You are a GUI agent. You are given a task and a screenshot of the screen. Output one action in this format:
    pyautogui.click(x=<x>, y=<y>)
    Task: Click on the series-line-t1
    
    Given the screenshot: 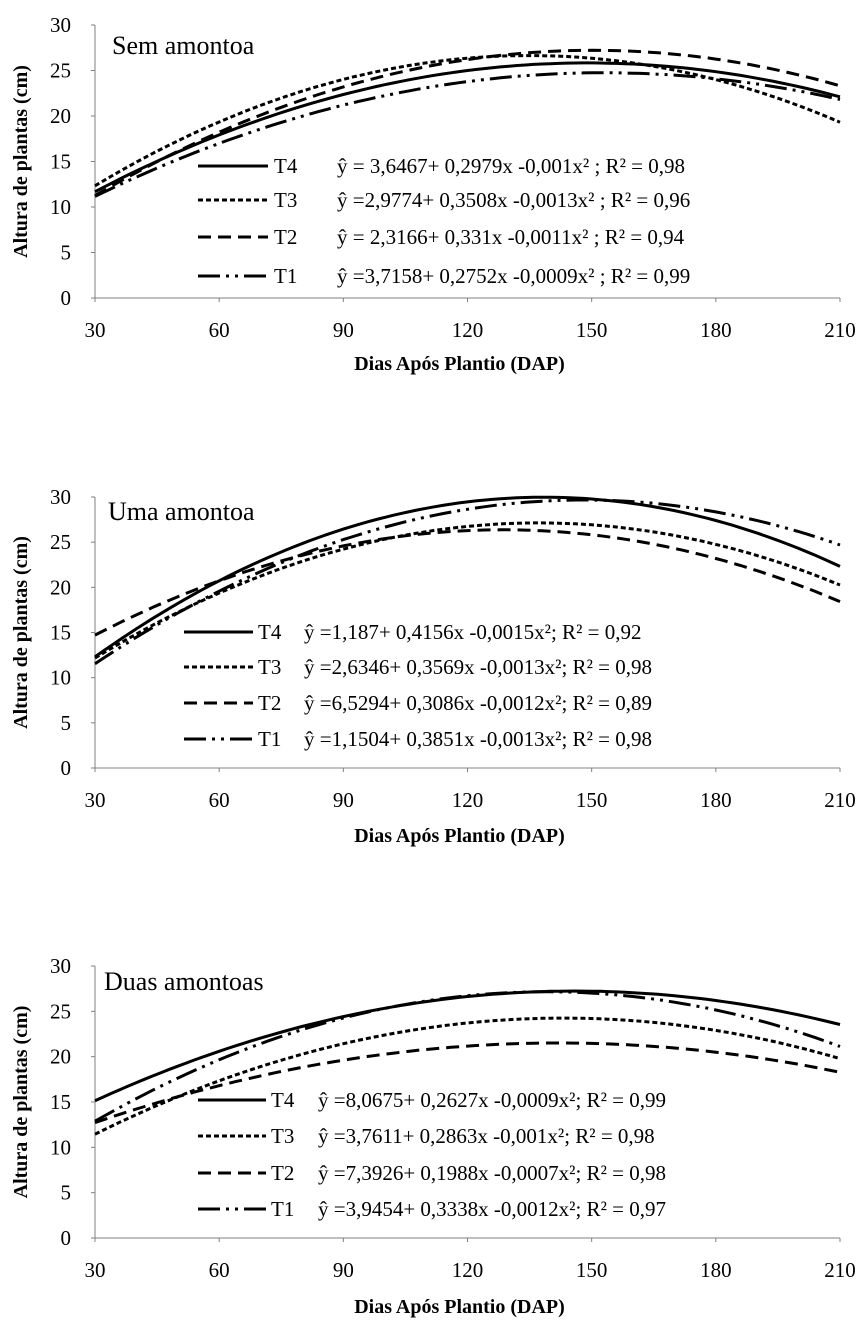 What is the action you would take?
    pyautogui.click(x=467, y=582)
    